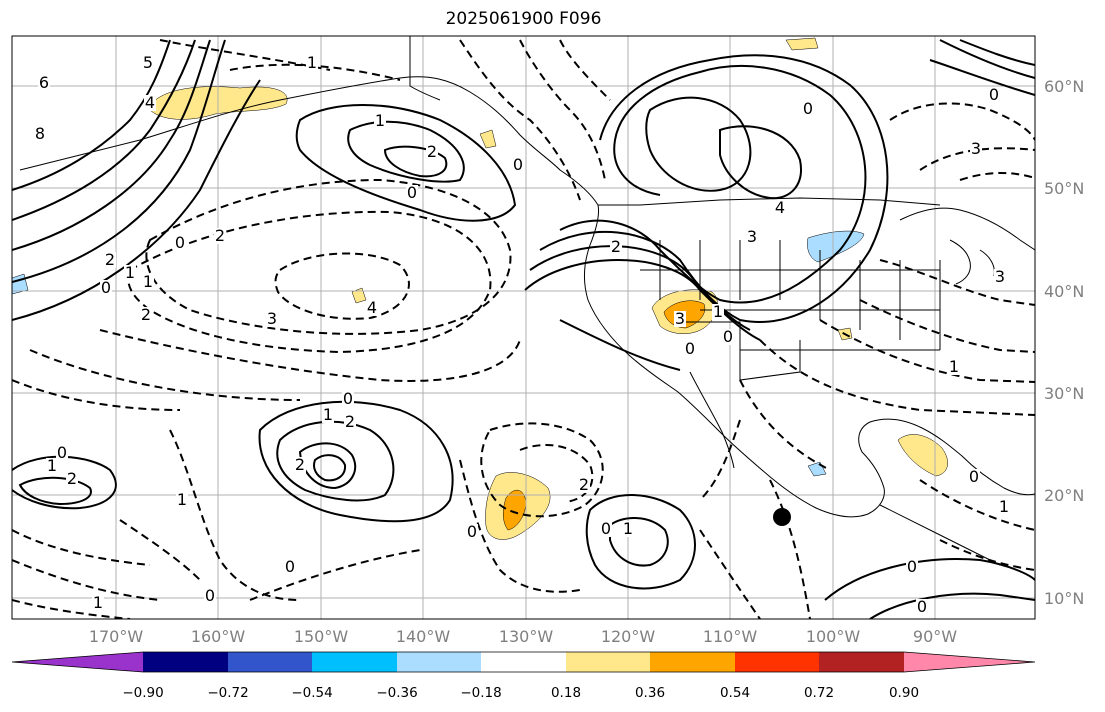 This screenshot has width=1105, height=712. What do you see at coordinates (566, 693) in the screenshot?
I see `colorbar-tick-label: 0.18` at bounding box center [566, 693].